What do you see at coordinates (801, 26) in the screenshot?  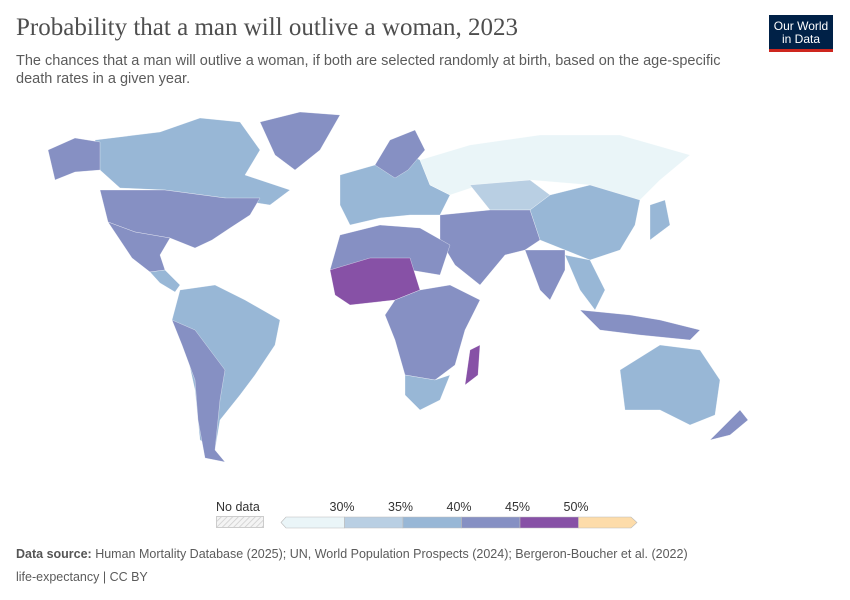 I see `logo-line1: Our World` at bounding box center [801, 26].